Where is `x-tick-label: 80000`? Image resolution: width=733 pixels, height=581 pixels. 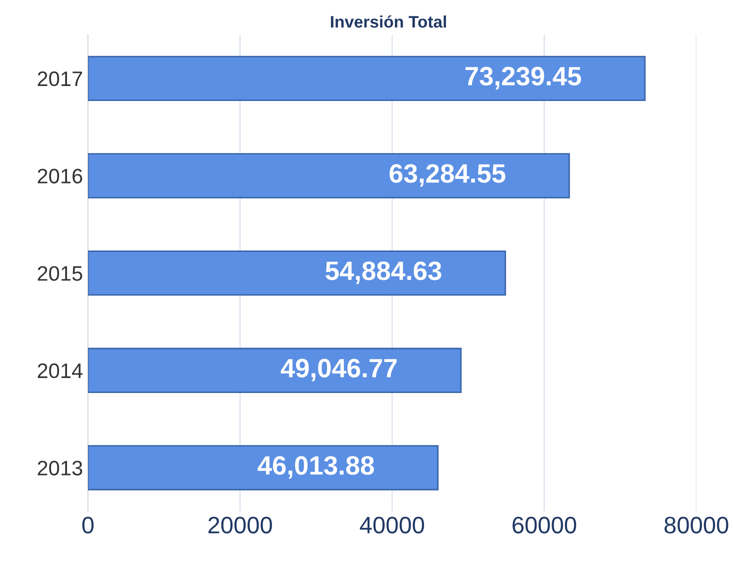
x-tick-label: 80000 is located at coordinates (696, 525).